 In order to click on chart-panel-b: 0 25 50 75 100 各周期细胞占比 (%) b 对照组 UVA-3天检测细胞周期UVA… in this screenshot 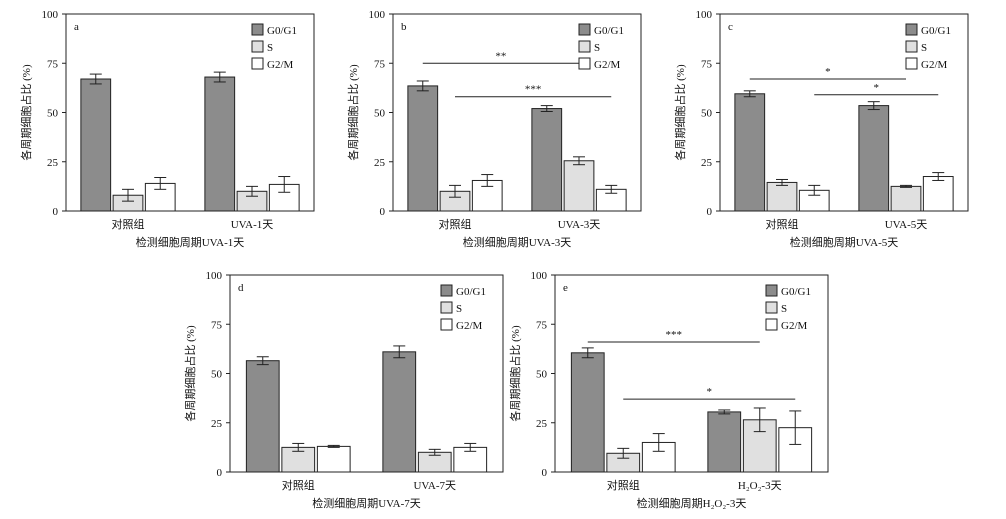, I will do `click(494, 129)`.